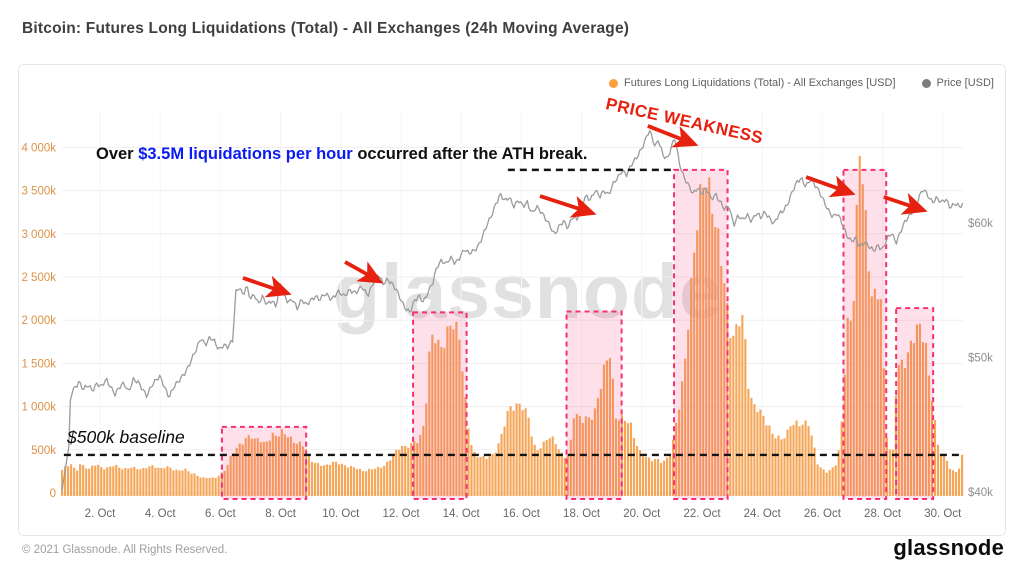 The height and width of the screenshot is (576, 1024). I want to click on annotation-highlight-text: $3.5M liquidations per hour, so click(245, 154).